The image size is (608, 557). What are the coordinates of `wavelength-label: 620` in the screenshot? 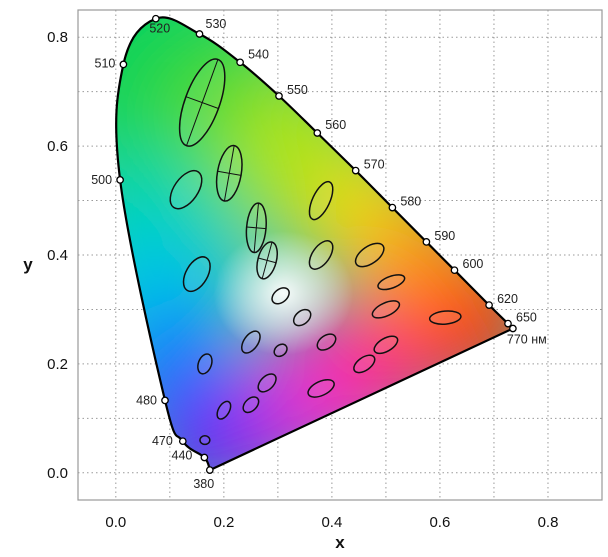 It's located at (507, 299).